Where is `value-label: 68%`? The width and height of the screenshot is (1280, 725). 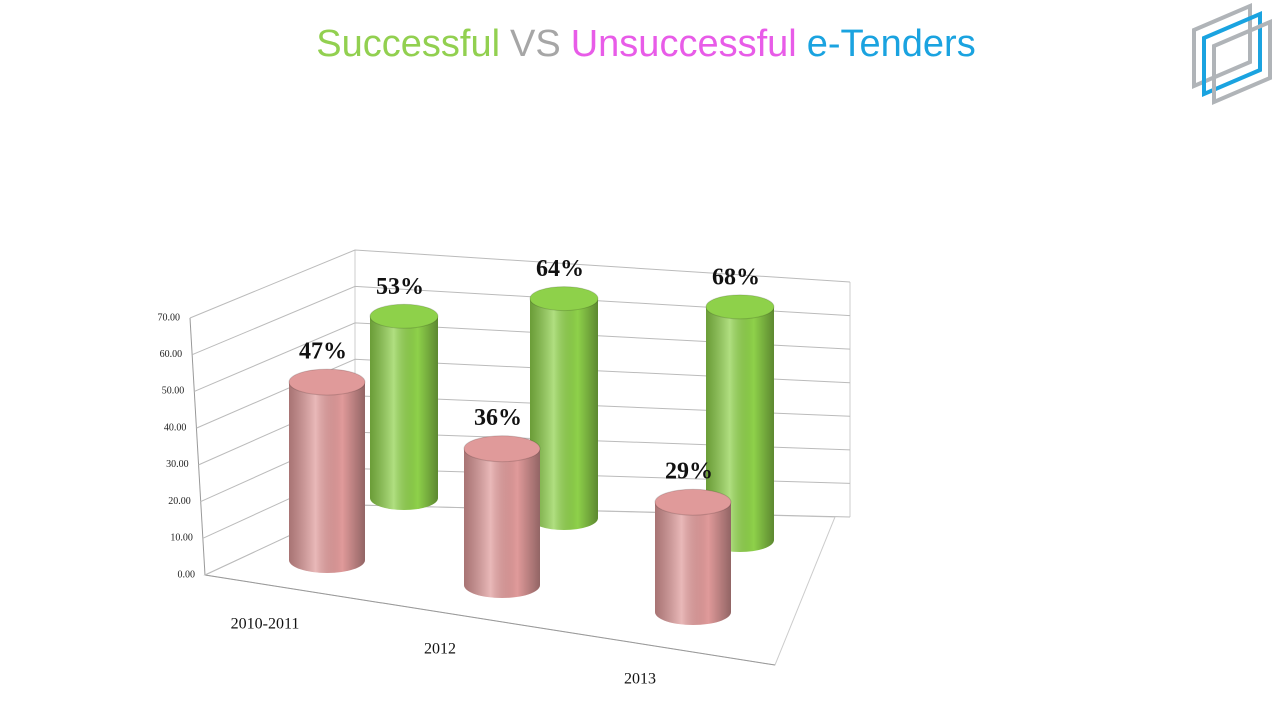
value-label: 68% is located at coordinates (736, 277).